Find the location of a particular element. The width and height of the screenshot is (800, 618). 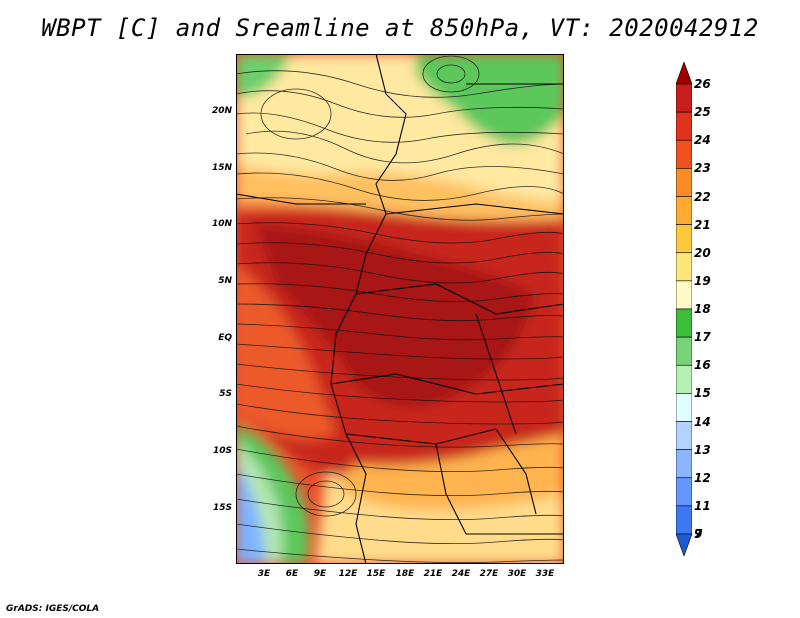

lon-label: 6E is located at coordinates (292, 574).